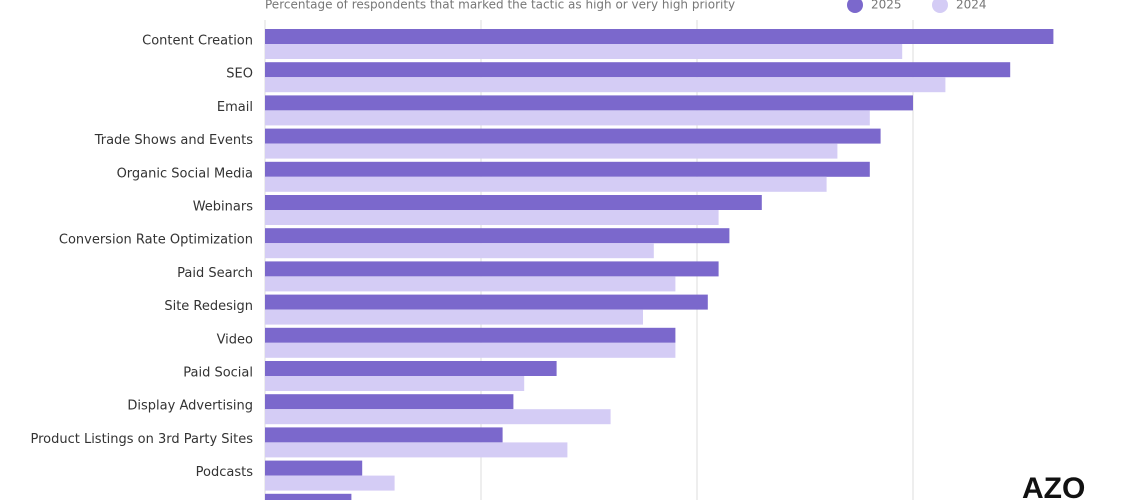  What do you see at coordinates (208, 306) in the screenshot?
I see `y-tick-label: Site Redesign` at bounding box center [208, 306].